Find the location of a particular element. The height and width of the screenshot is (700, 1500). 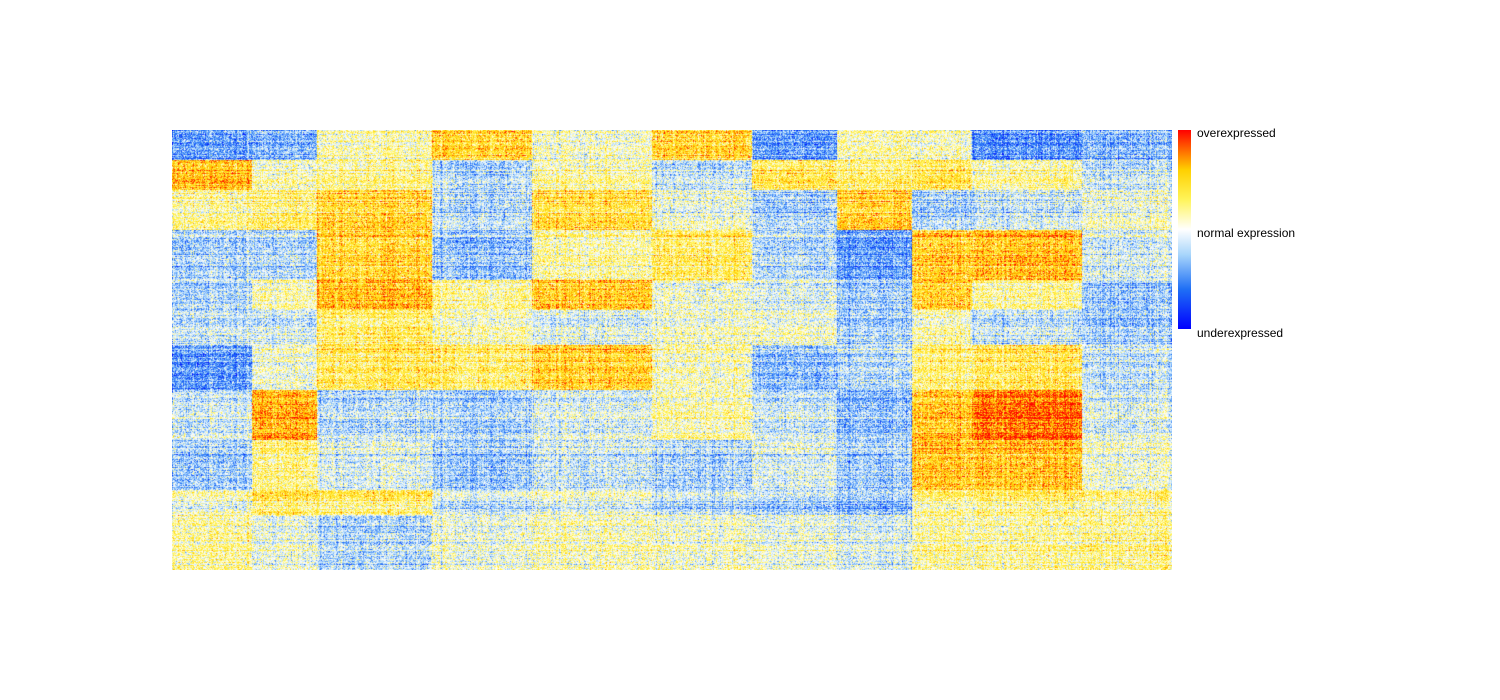

legend-label-overexpressed: overexpressed is located at coordinates (1236, 133).